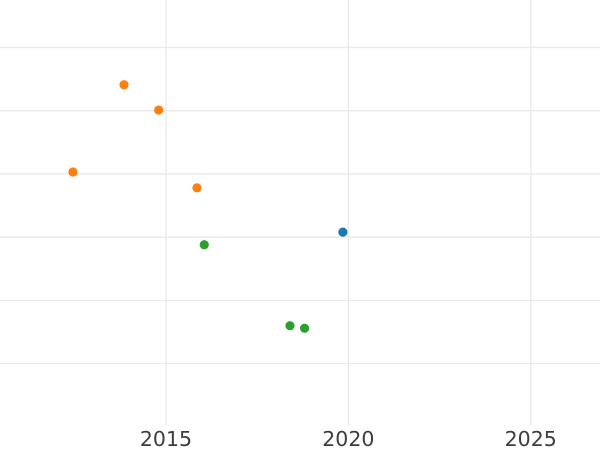 The width and height of the screenshot is (600, 450). I want to click on x-tick-label: 2015, so click(166, 438).